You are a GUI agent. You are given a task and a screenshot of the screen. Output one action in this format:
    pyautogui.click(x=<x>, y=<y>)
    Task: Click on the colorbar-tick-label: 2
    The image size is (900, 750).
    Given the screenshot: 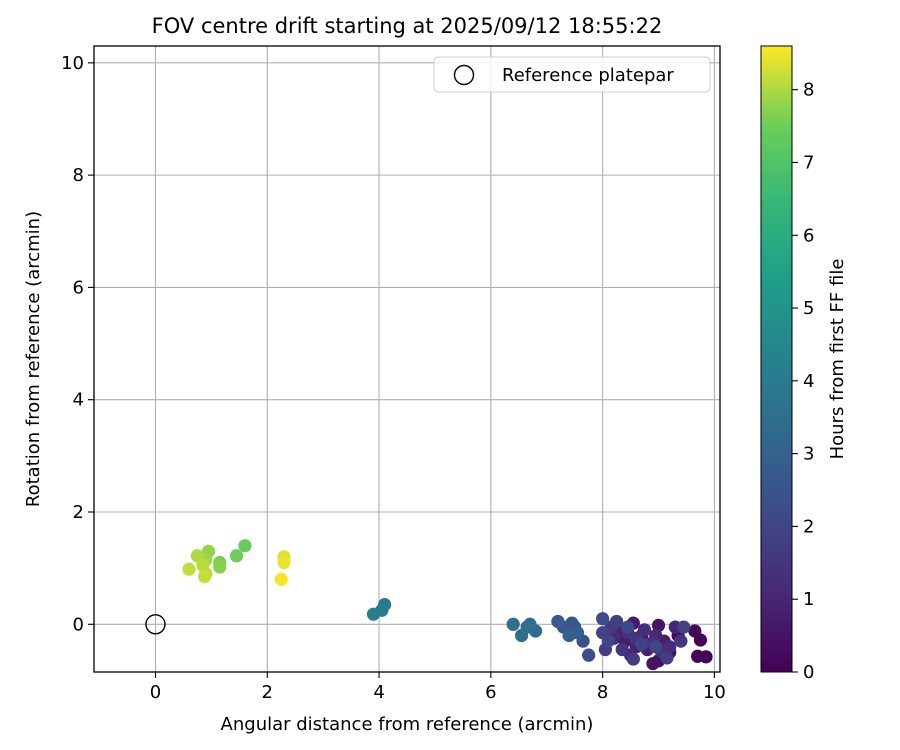 What is the action you would take?
    pyautogui.click(x=808, y=526)
    